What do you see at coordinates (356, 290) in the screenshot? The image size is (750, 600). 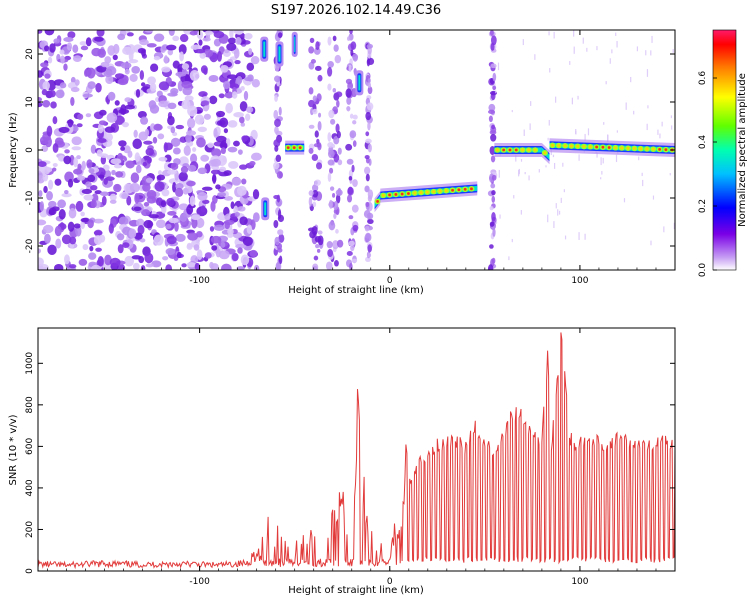 I see `spectrogram-x-label: Height of straight line (km)` at bounding box center [356, 290].